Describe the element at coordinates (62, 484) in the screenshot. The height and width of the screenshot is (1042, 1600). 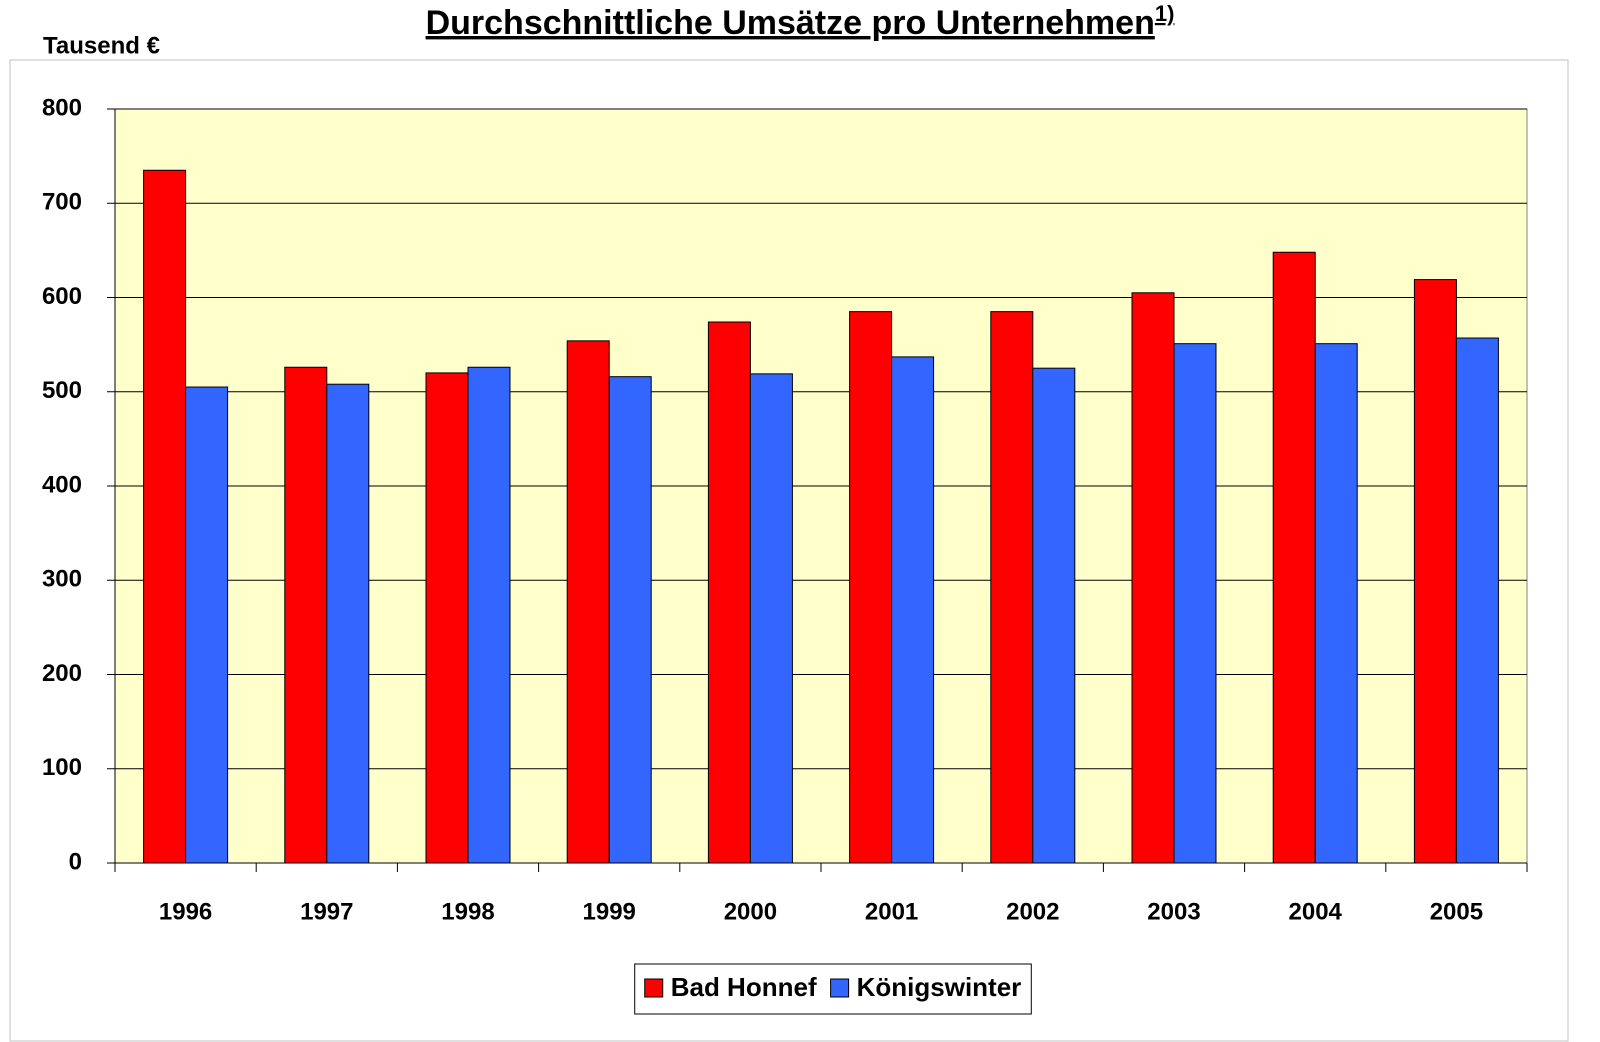
I see `y-tick-label: 400` at that location.